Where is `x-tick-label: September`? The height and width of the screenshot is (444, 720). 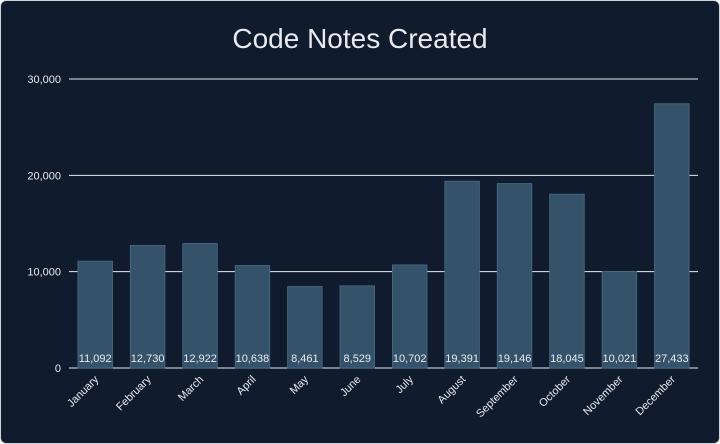
x-tick-label: September is located at coordinates (497, 396).